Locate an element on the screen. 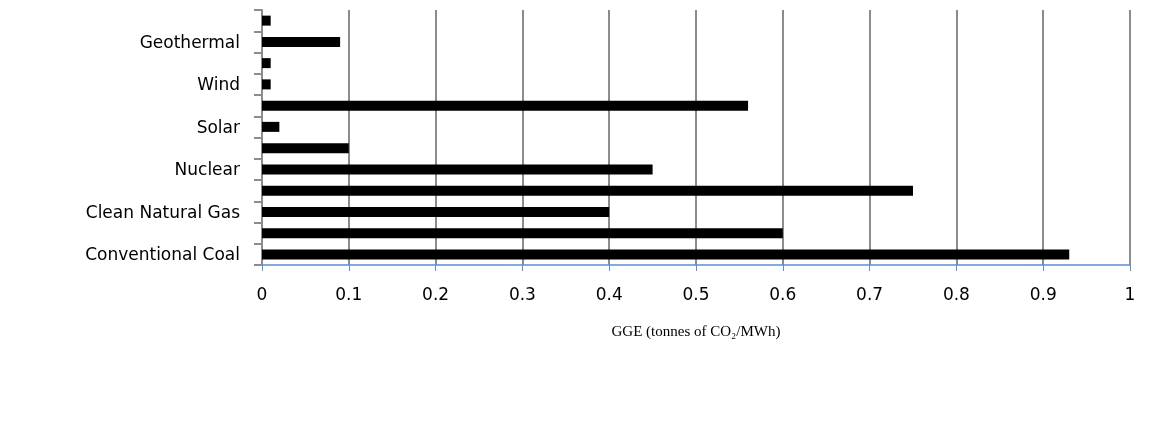 The width and height of the screenshot is (1149, 434). x-tick-label: 0.7 is located at coordinates (870, 293).